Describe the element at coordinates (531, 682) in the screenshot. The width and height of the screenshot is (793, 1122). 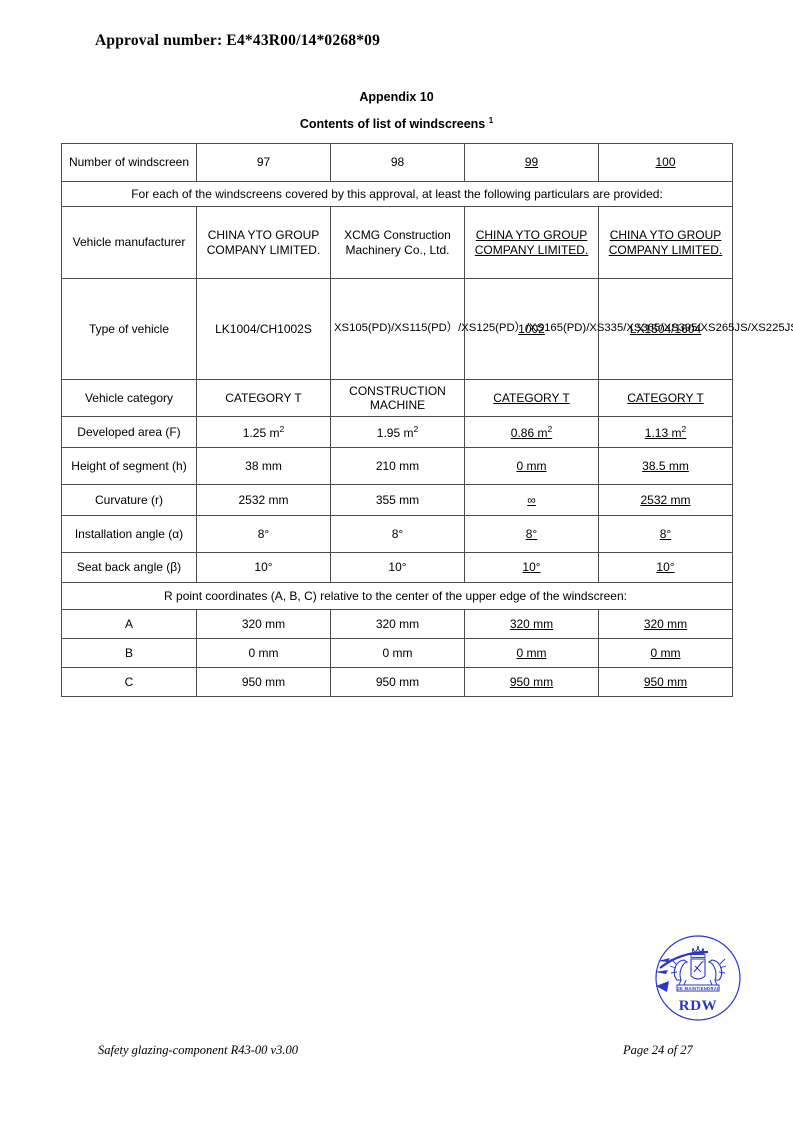
I see `coordinate-c-3: 950 mm` at that location.